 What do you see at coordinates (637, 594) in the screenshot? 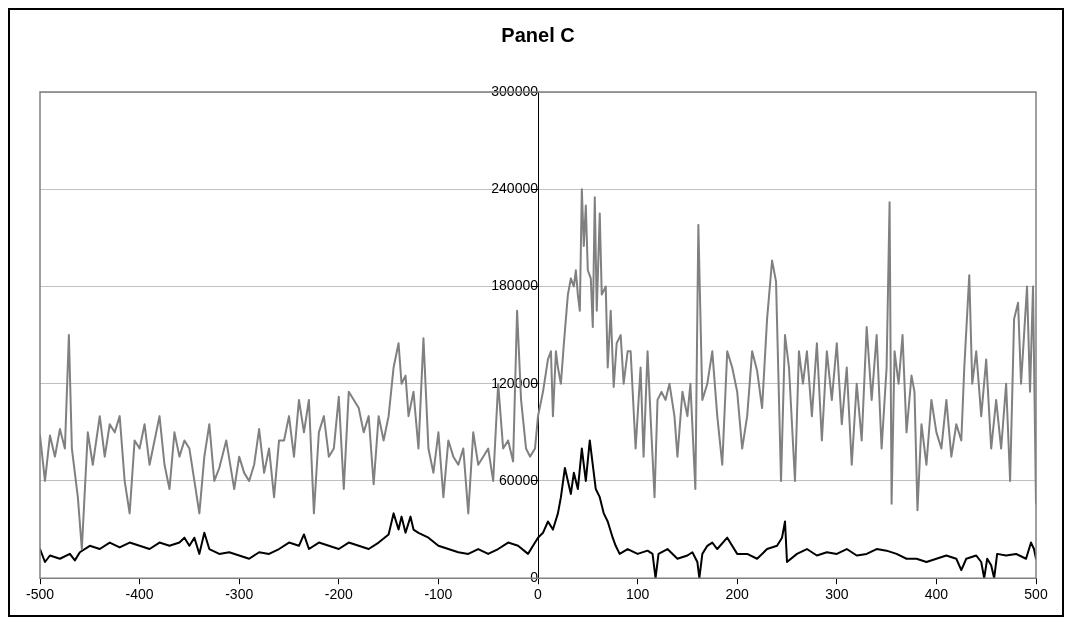
I see `x-tick-label: 100` at bounding box center [637, 594].